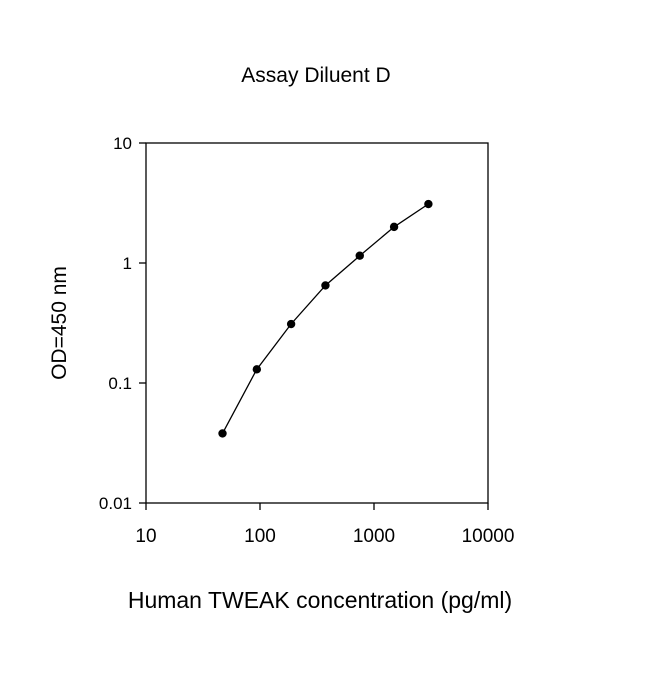 The width and height of the screenshot is (650, 680). I want to click on y-tick-label: 0.01, so click(115, 503).